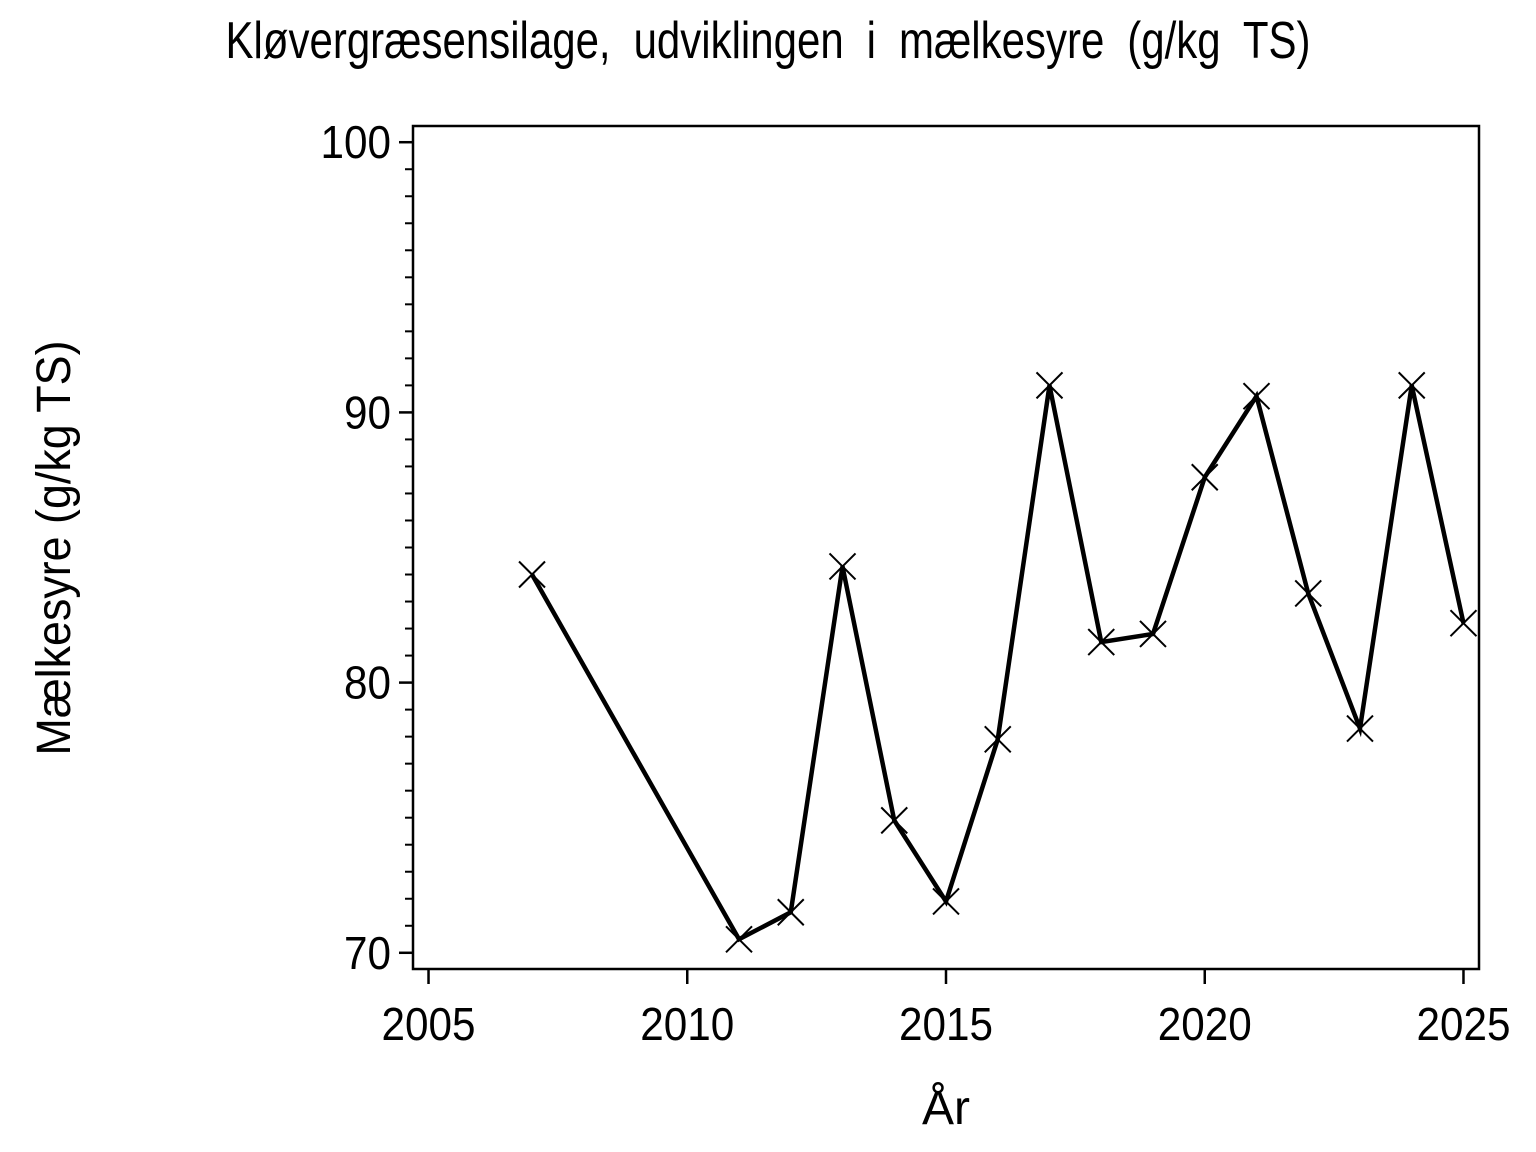  Describe the element at coordinates (54, 548) in the screenshot. I see `y-axis-label: Mælkesyre (g/kg TS)` at that location.